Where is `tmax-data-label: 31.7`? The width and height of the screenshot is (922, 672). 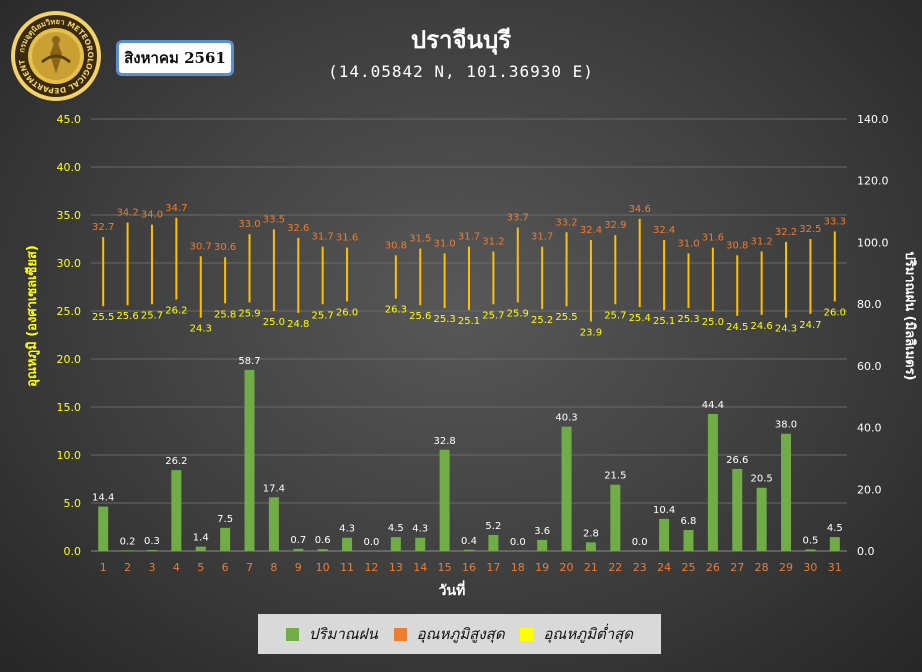 tmax-data-label: 31.7 is located at coordinates (542, 237).